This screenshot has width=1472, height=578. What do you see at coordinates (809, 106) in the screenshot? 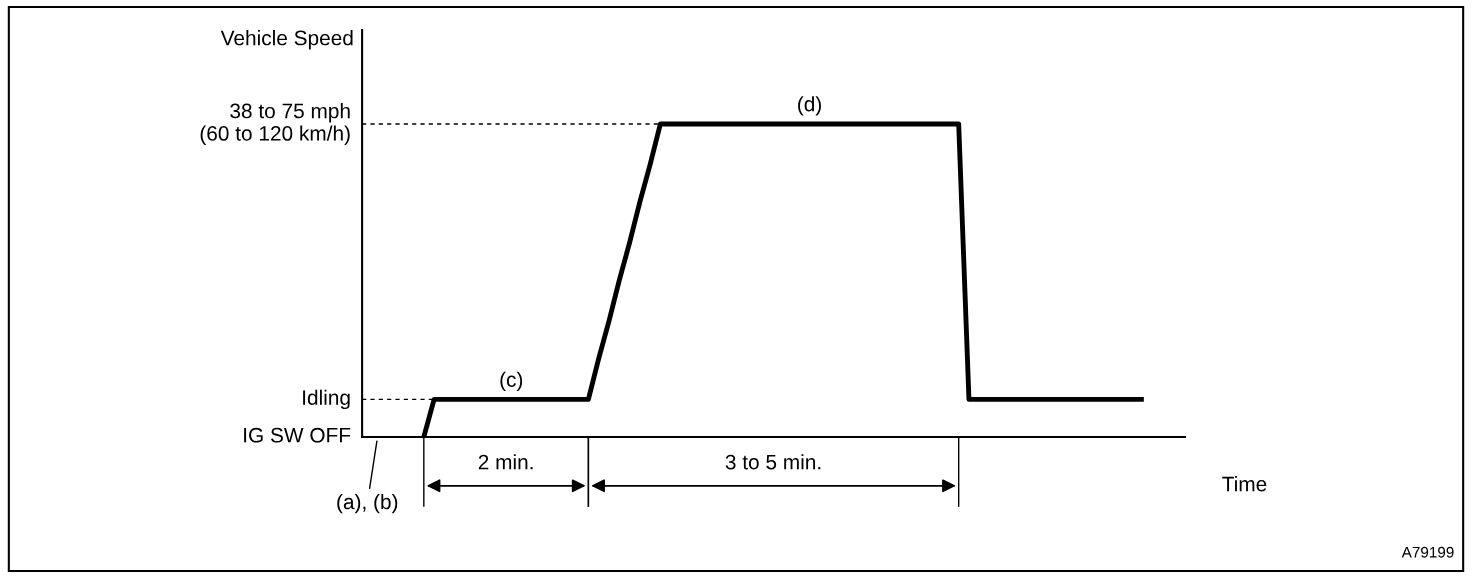
I see `text: (d)` at bounding box center [809, 106].